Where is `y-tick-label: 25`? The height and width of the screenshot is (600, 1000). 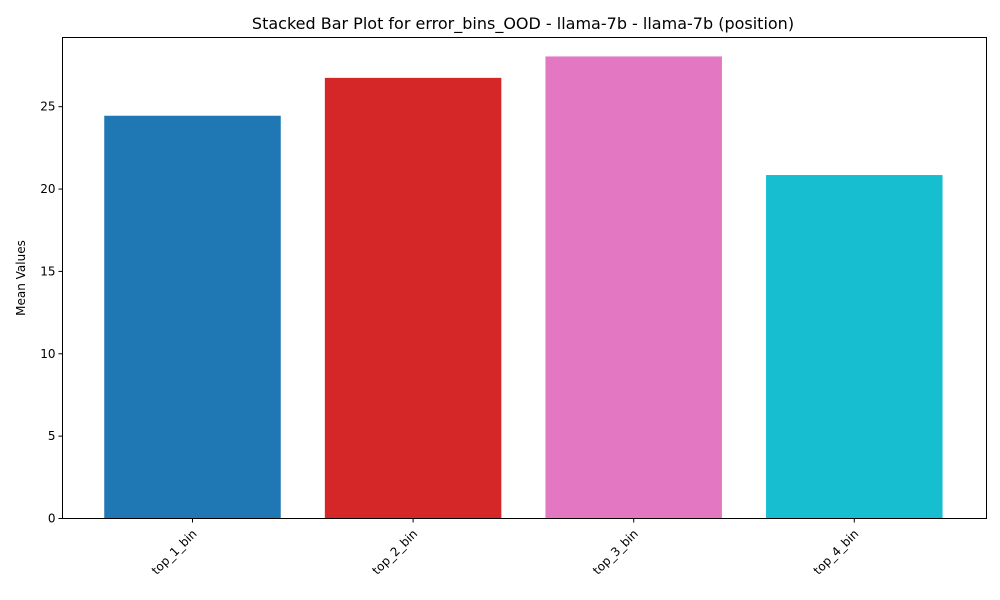 y-tick-label: 25 is located at coordinates (47, 107).